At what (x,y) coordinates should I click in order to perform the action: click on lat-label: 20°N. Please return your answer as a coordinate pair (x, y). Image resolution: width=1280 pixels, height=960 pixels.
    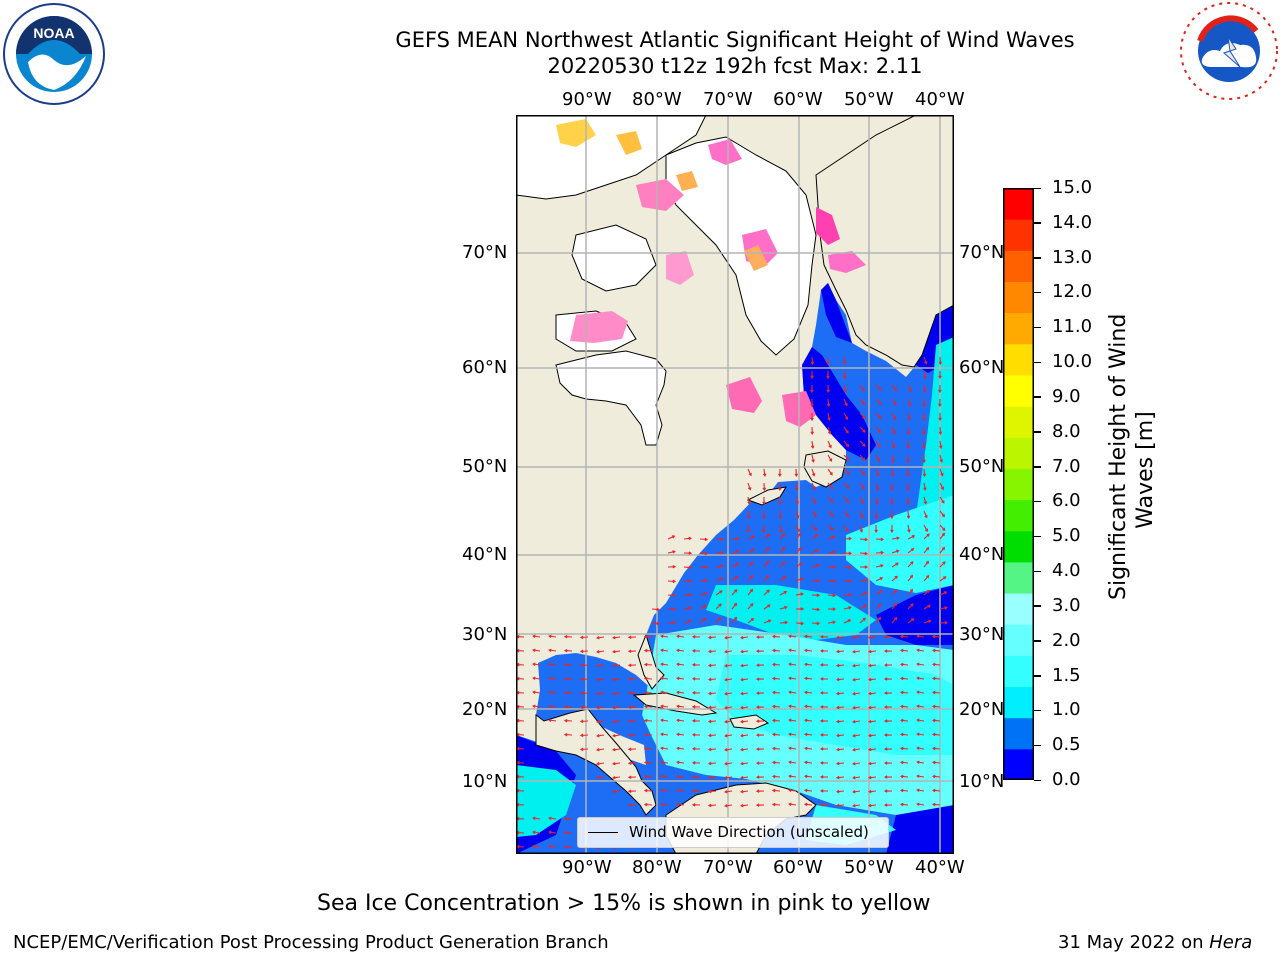
    Looking at the image, I should click on (485, 709).